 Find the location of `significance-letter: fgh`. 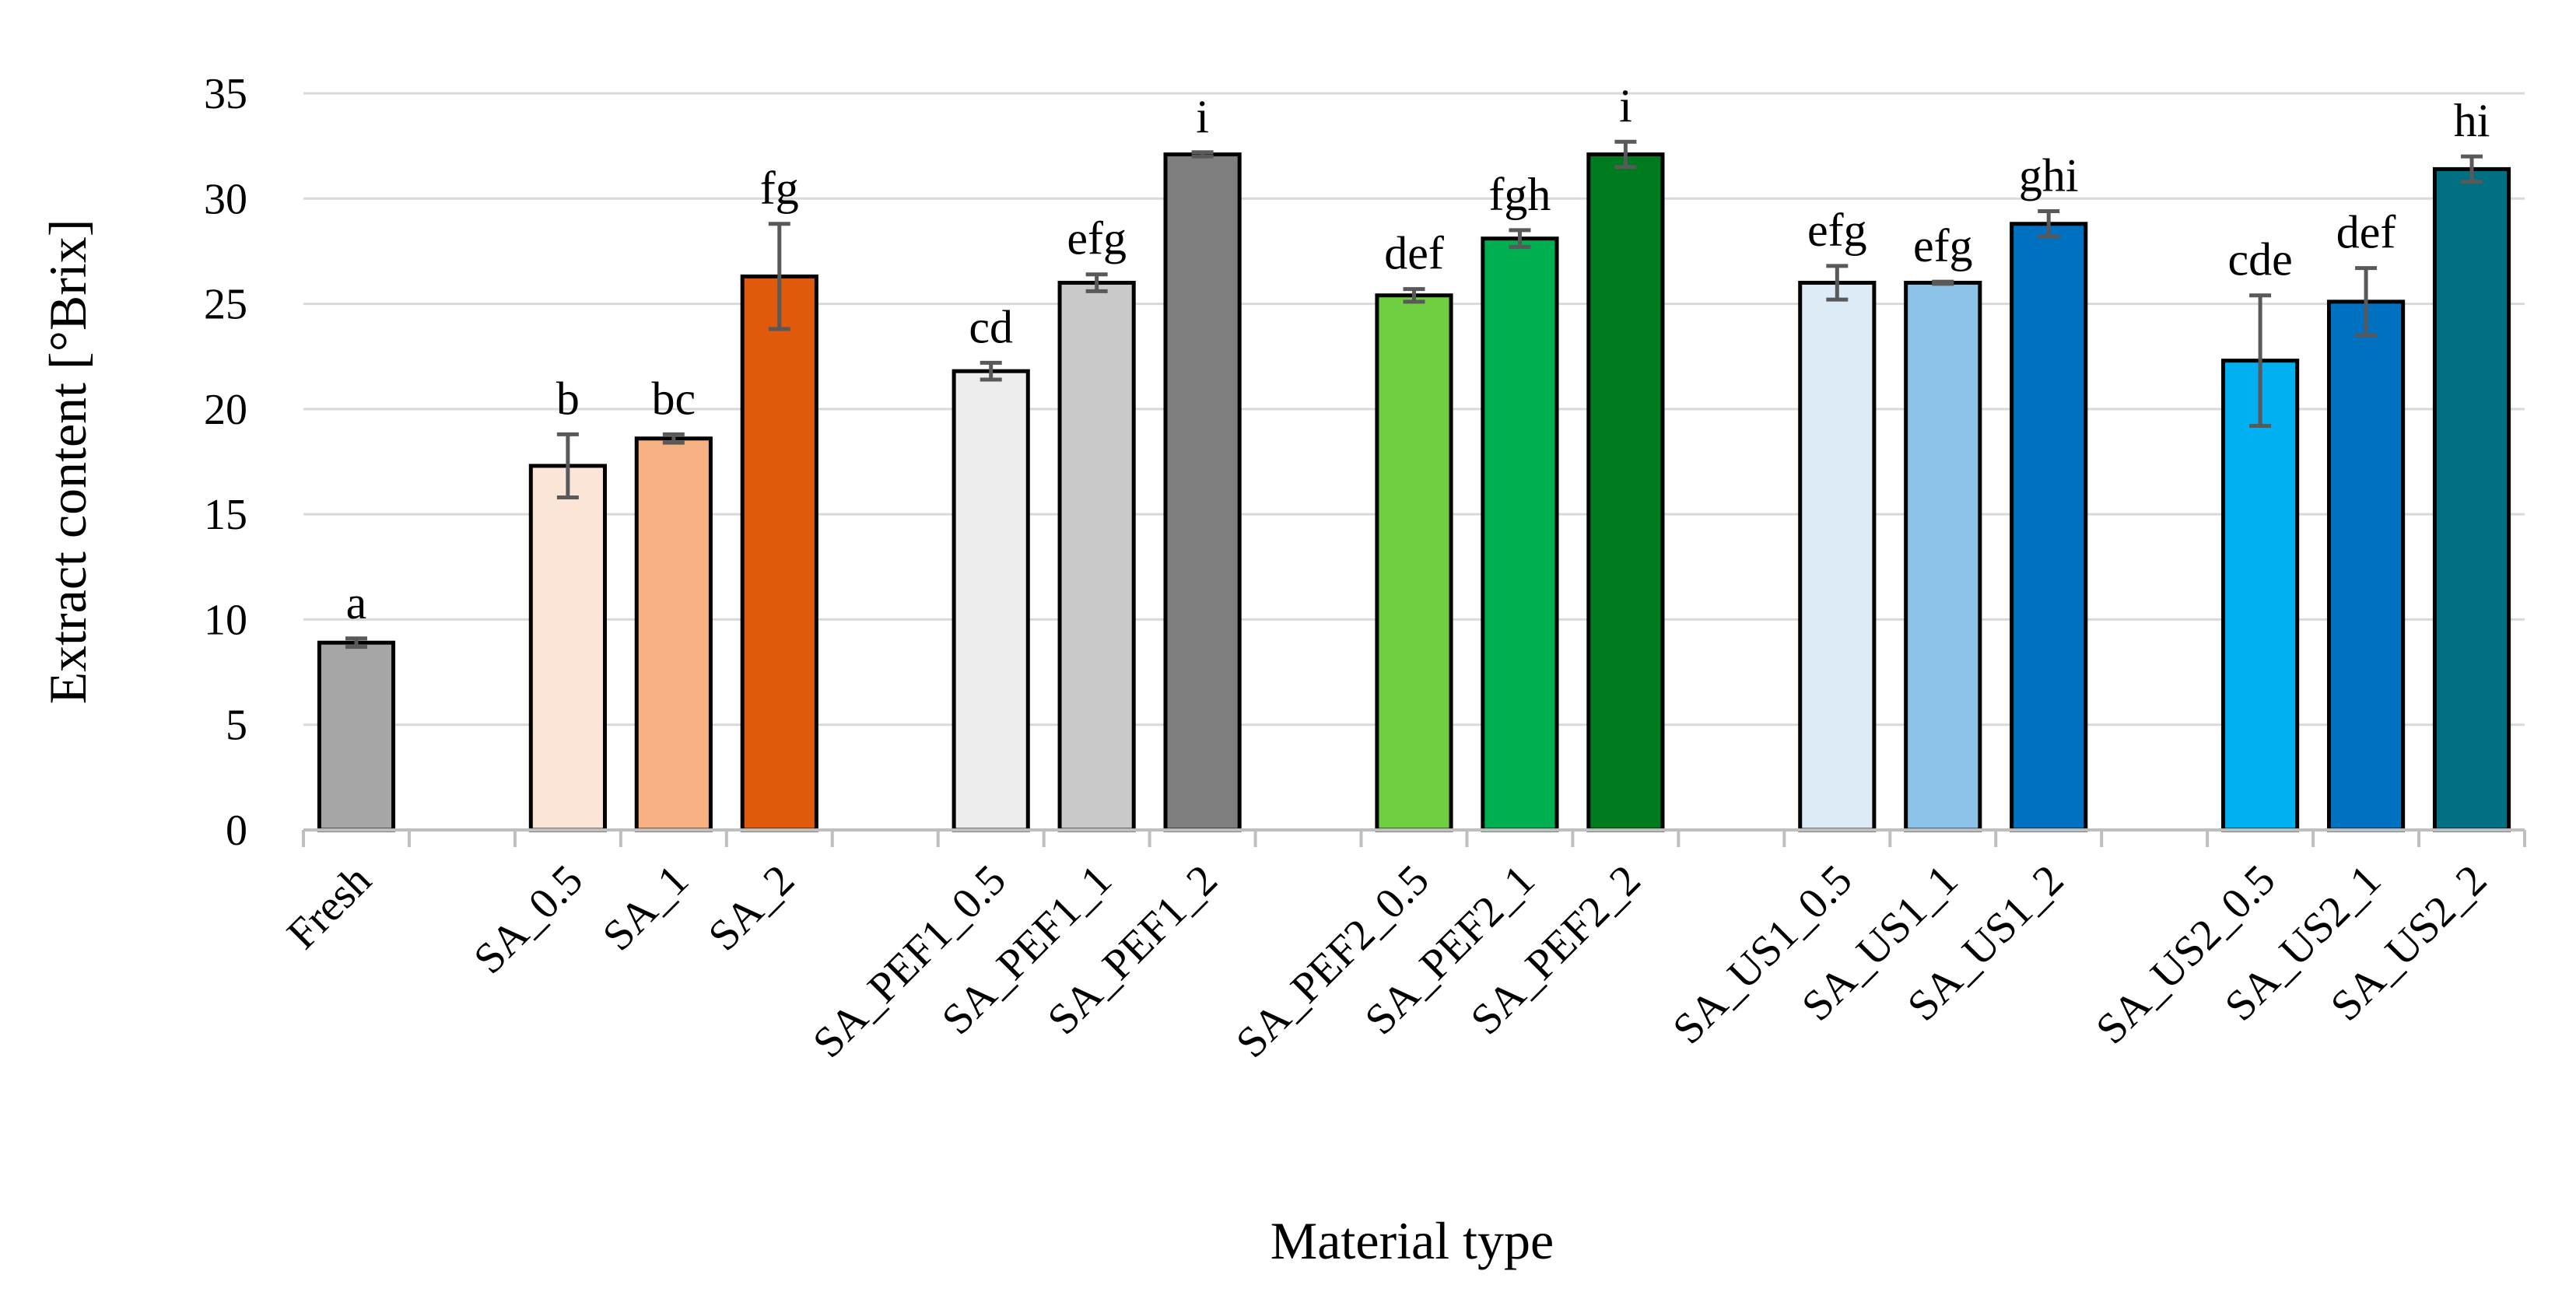

significance-letter: fgh is located at coordinates (1519, 195).